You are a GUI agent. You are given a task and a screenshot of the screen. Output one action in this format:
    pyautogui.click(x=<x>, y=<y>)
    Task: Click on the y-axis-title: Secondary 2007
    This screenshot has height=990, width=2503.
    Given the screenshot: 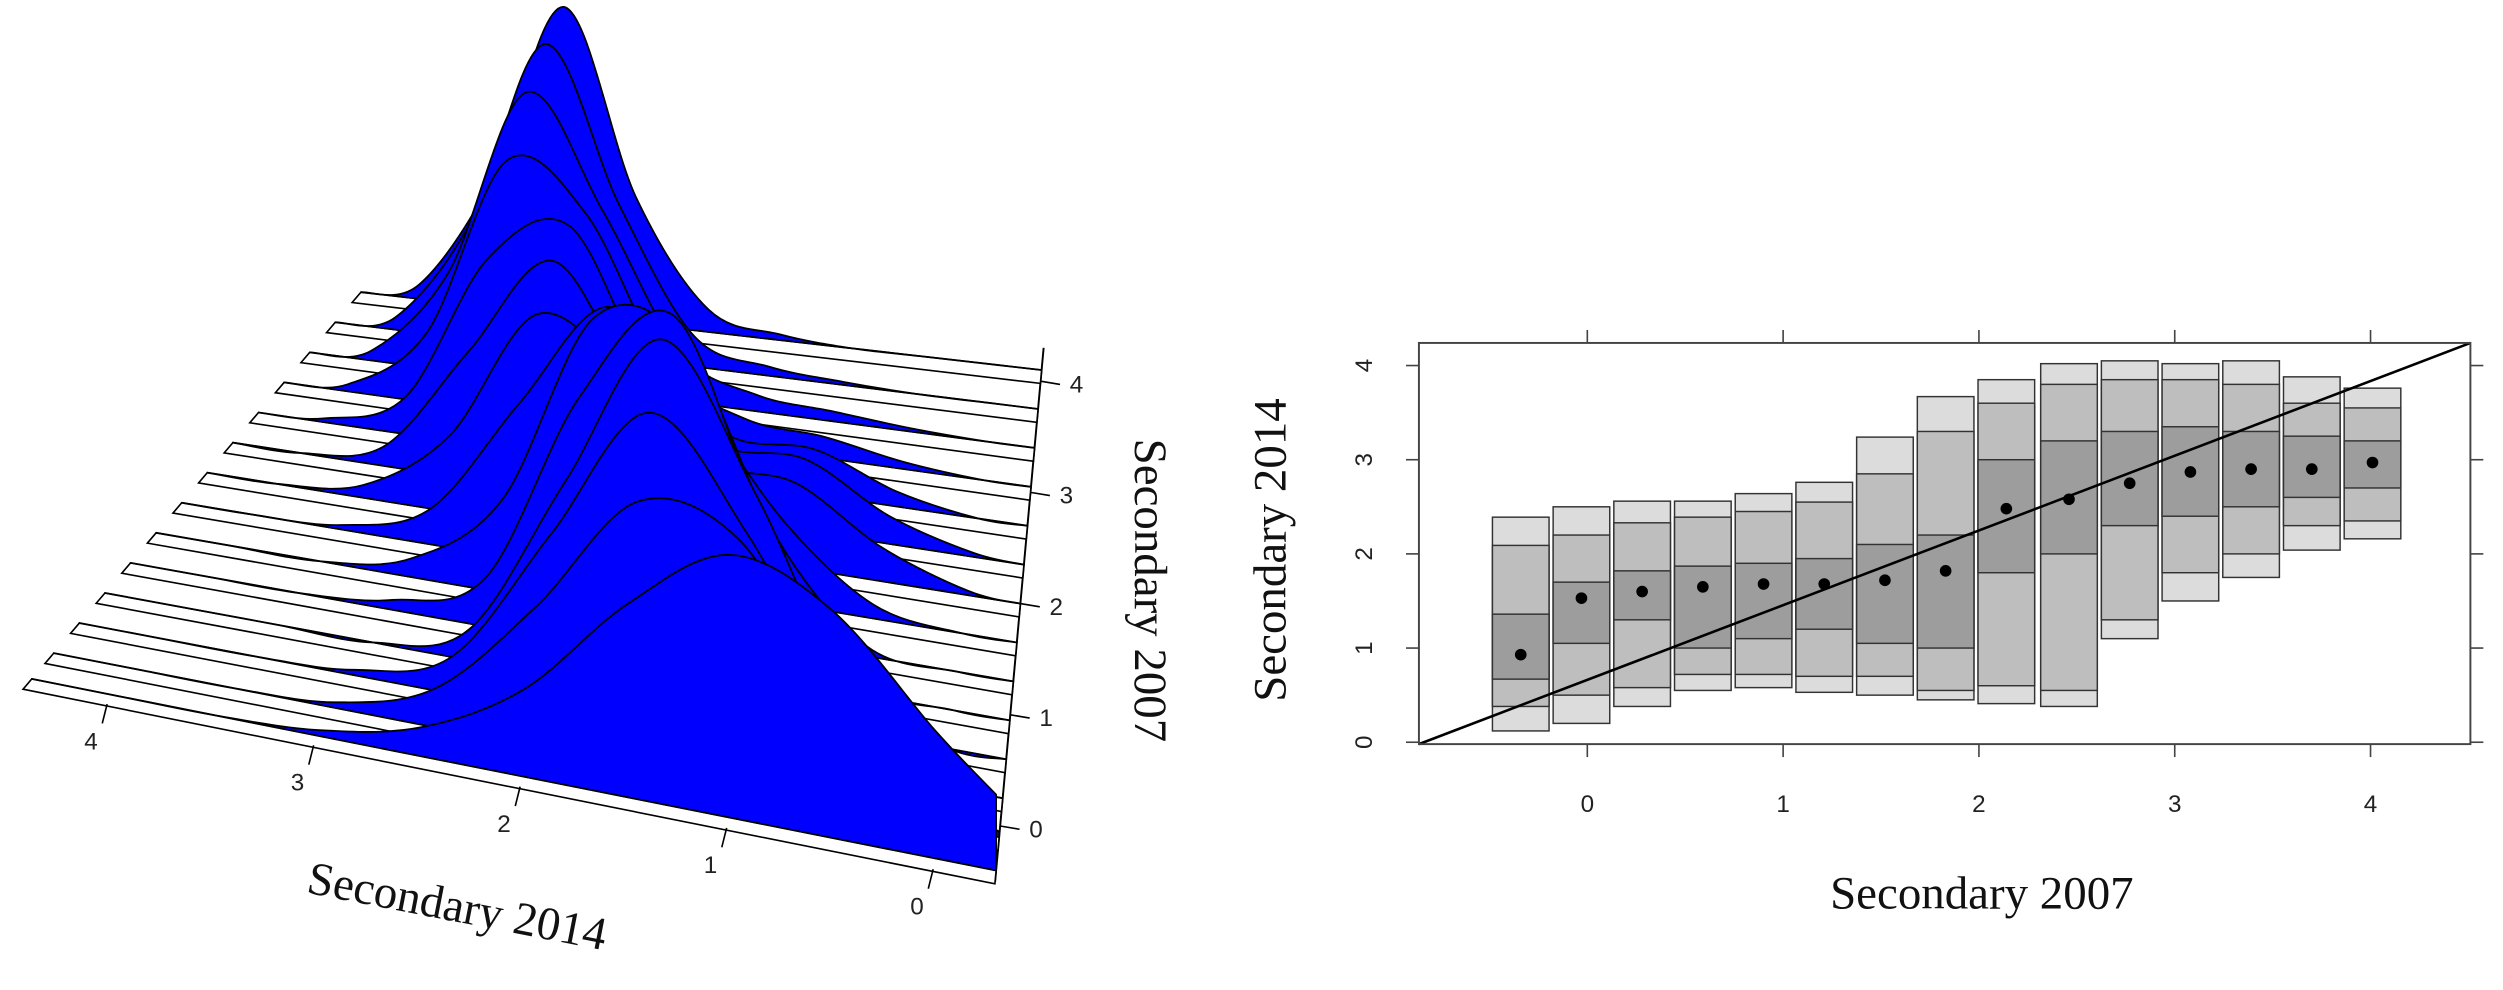 What is the action you would take?
    pyautogui.click(x=1150, y=591)
    